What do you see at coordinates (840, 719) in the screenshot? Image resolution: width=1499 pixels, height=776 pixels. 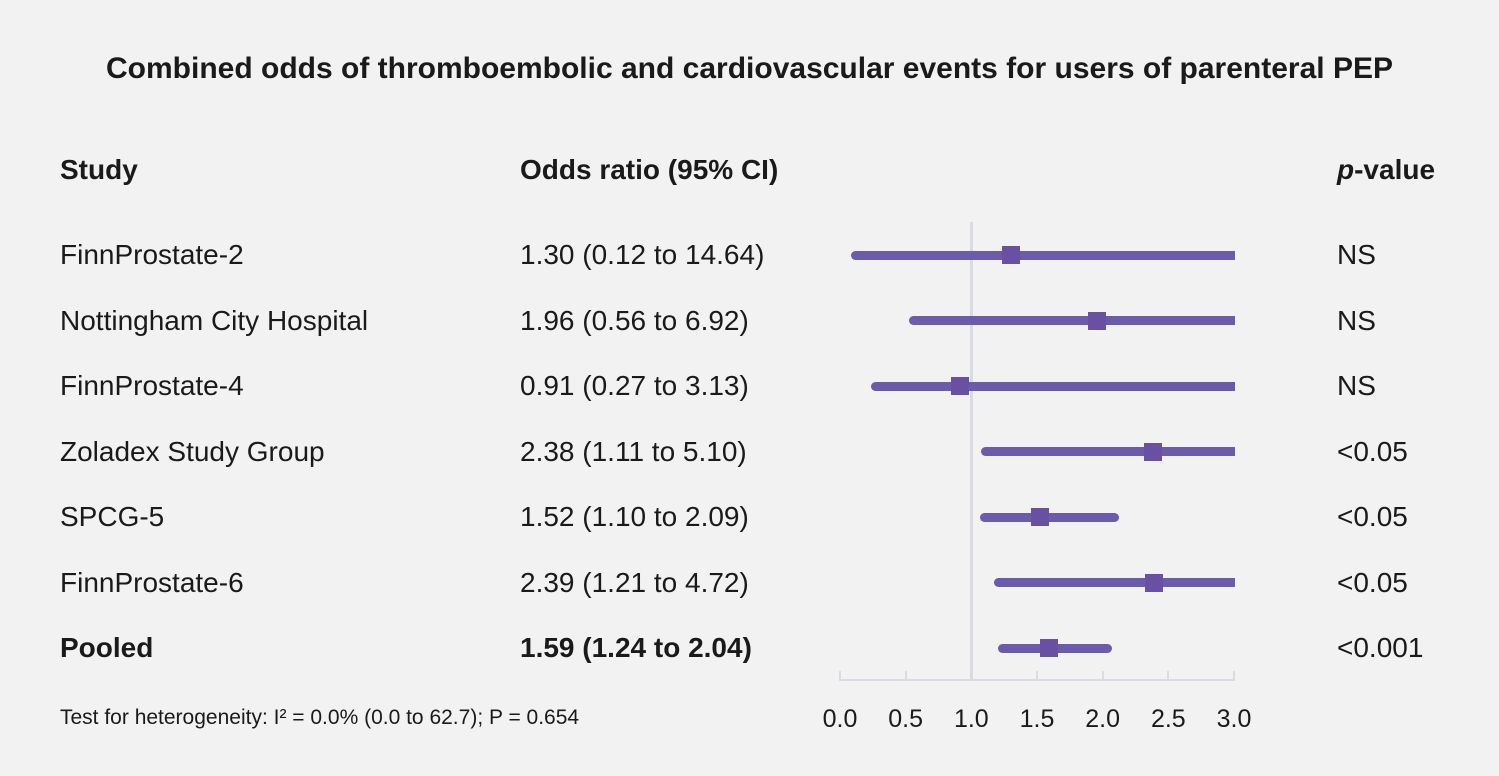 I see `x-axis-tick-label: 0.0` at bounding box center [840, 719].